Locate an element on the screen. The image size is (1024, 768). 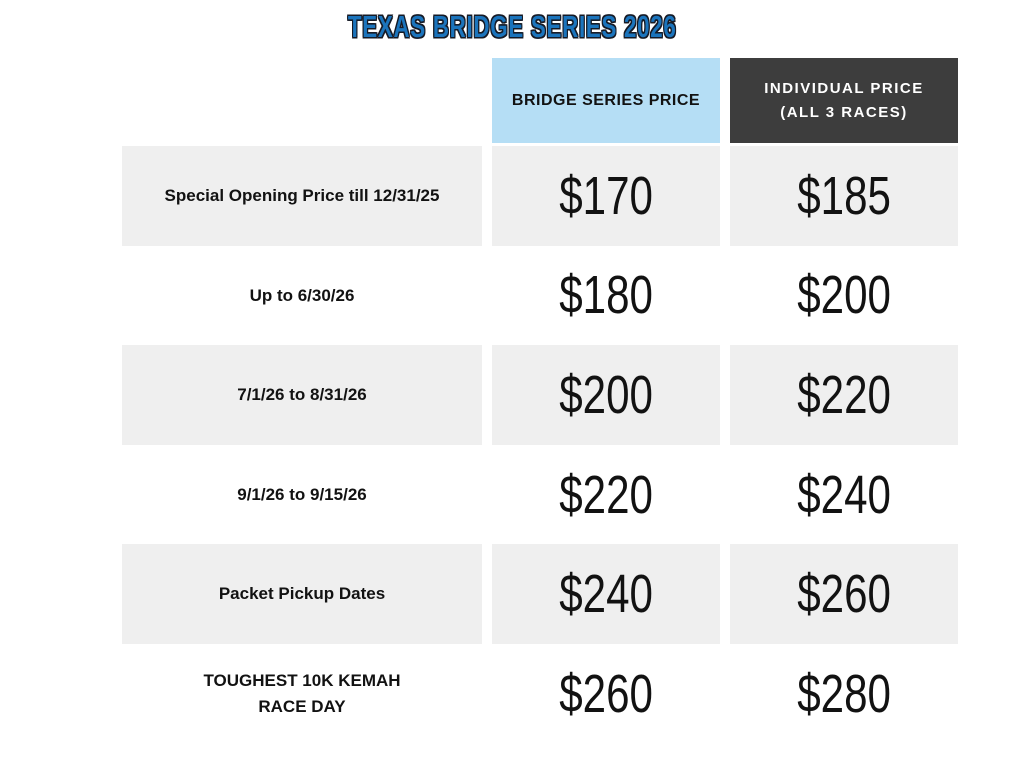
price-series: $180 is located at coordinates (606, 295).